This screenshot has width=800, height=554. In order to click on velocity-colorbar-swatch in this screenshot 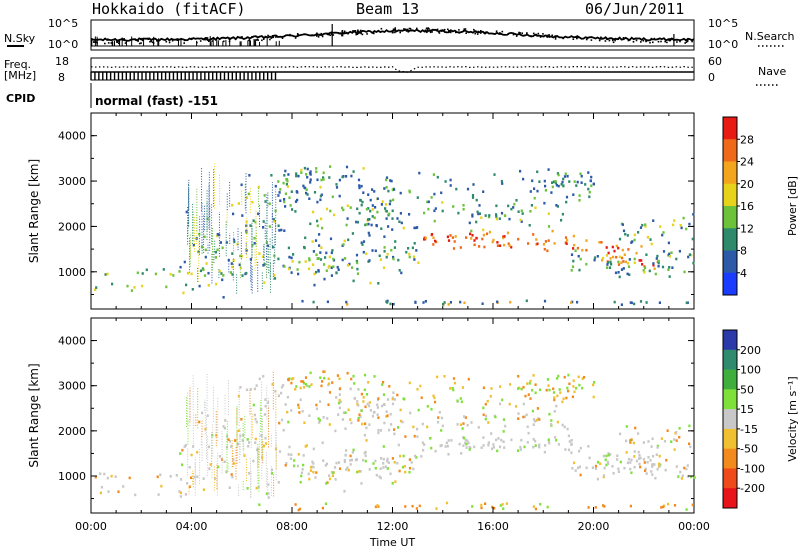, I will do `click(730, 399)`.